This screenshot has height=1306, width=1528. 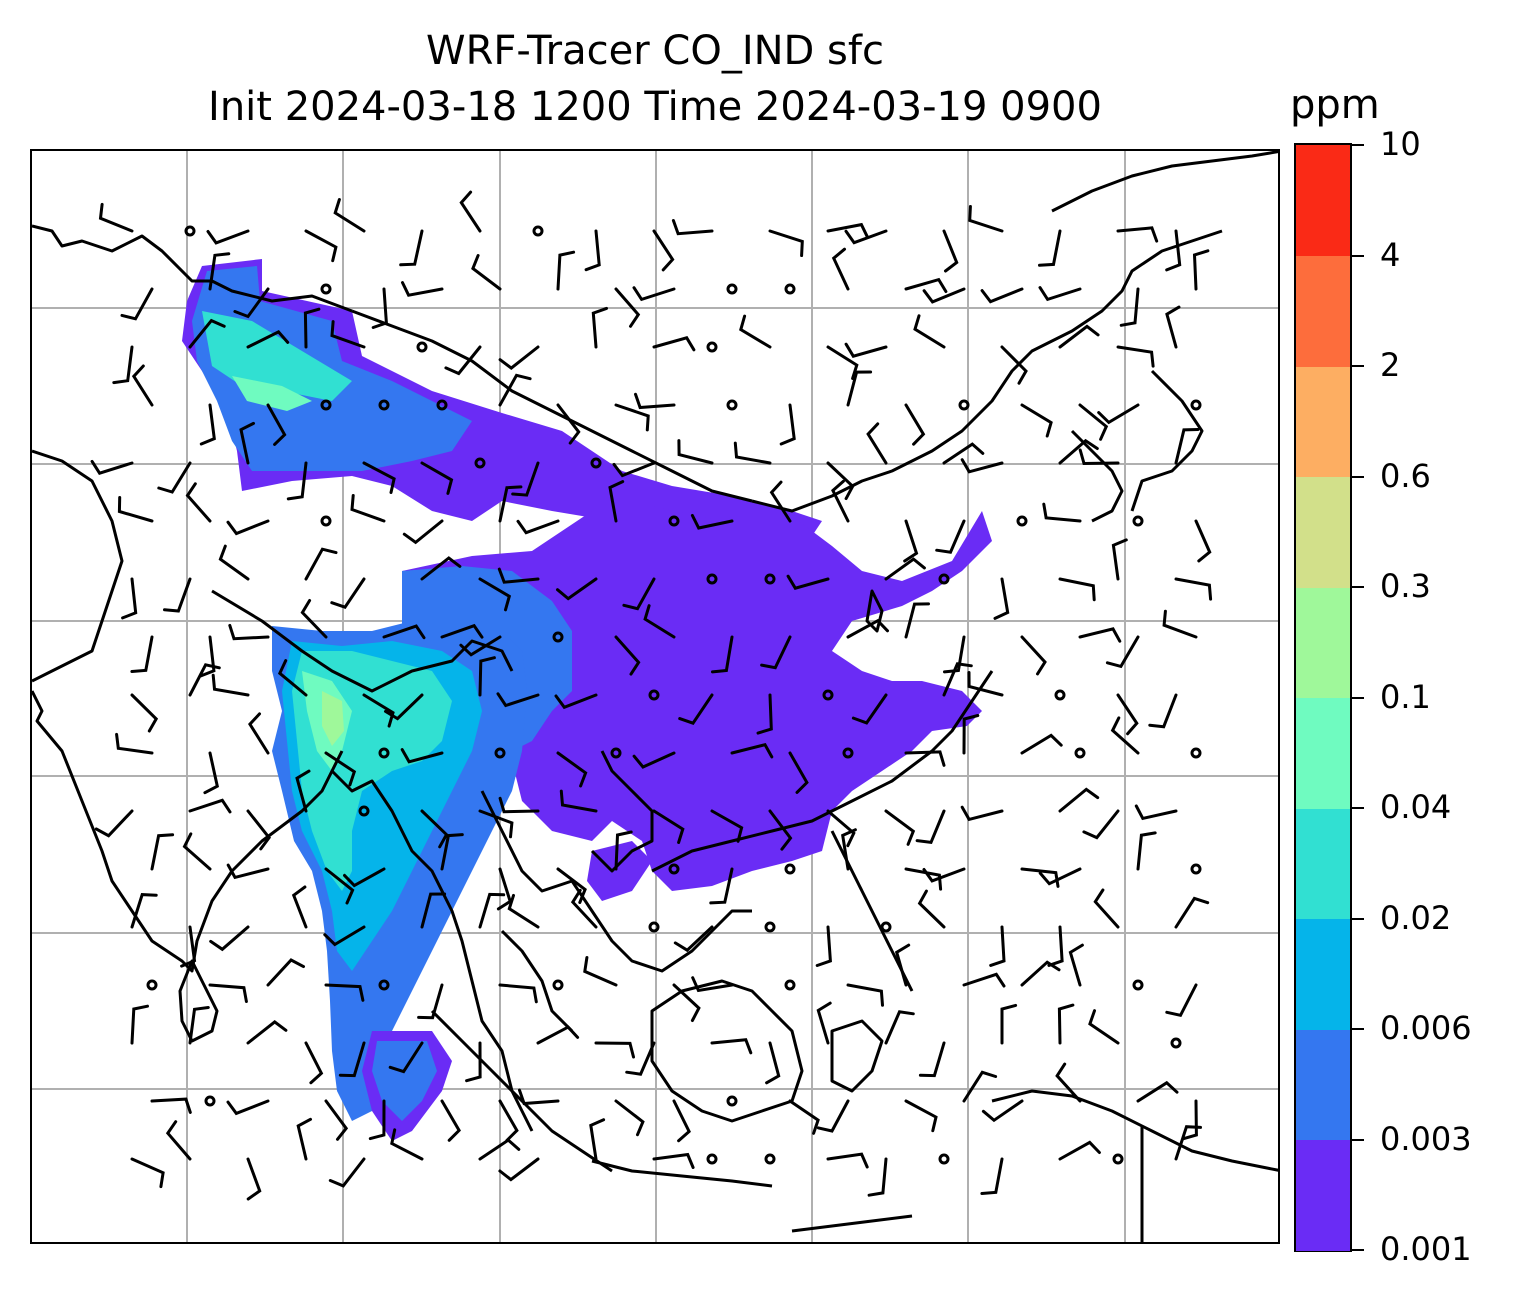 What do you see at coordinates (1405, 696) in the screenshot?
I see `colorbar-tick-label: 0.1` at bounding box center [1405, 696].